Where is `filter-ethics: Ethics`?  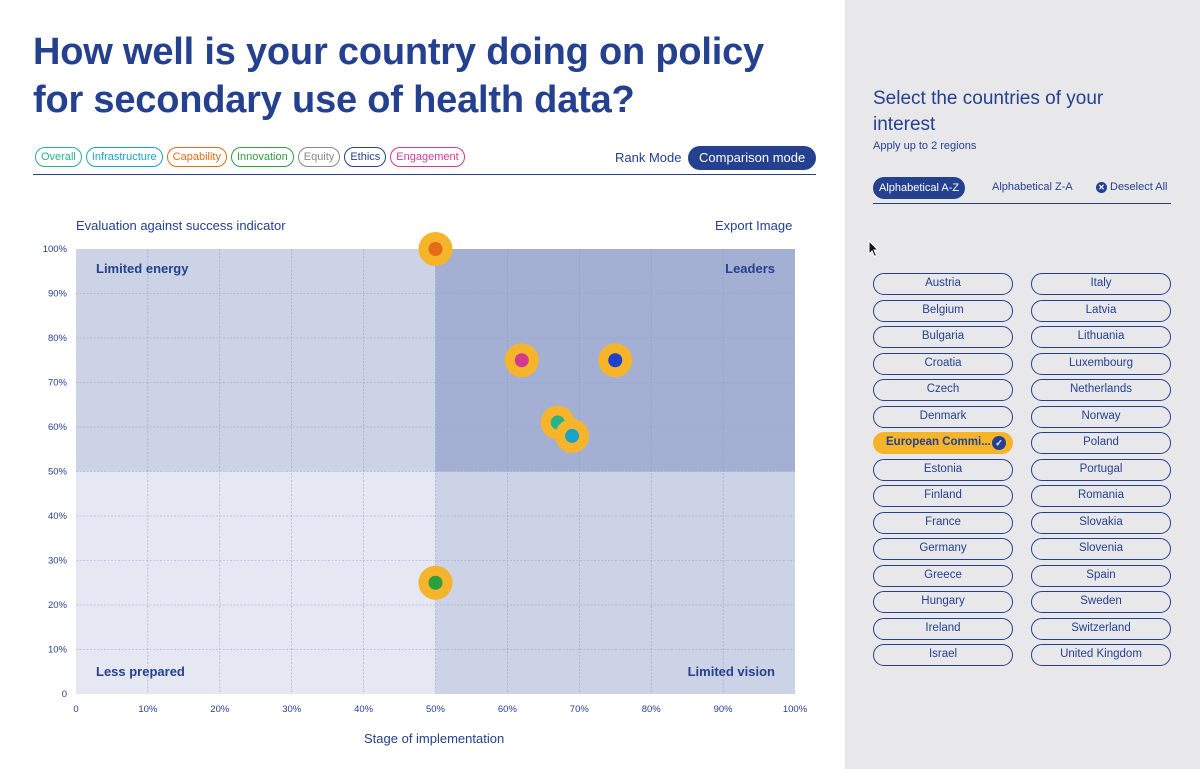 filter-ethics: Ethics is located at coordinates (365, 157).